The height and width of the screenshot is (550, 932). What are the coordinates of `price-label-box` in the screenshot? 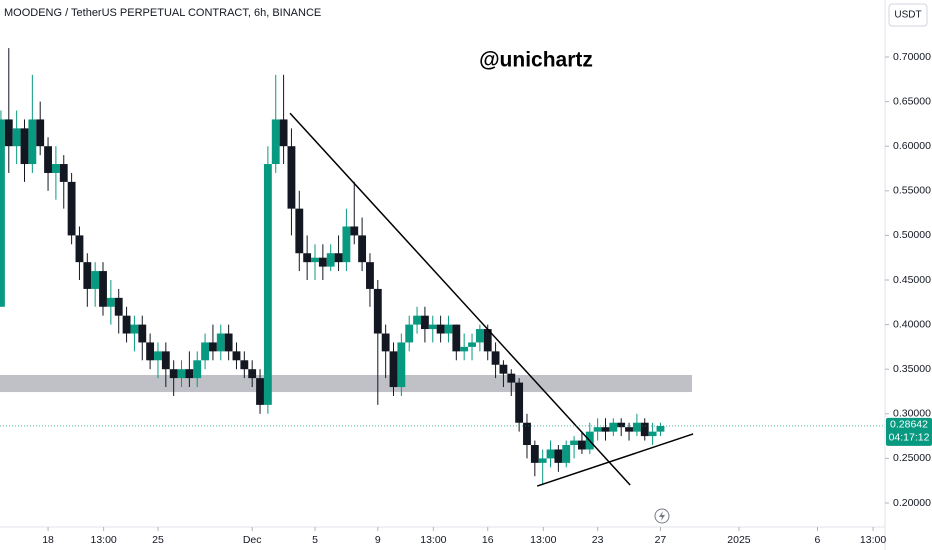 It's located at (909, 431).